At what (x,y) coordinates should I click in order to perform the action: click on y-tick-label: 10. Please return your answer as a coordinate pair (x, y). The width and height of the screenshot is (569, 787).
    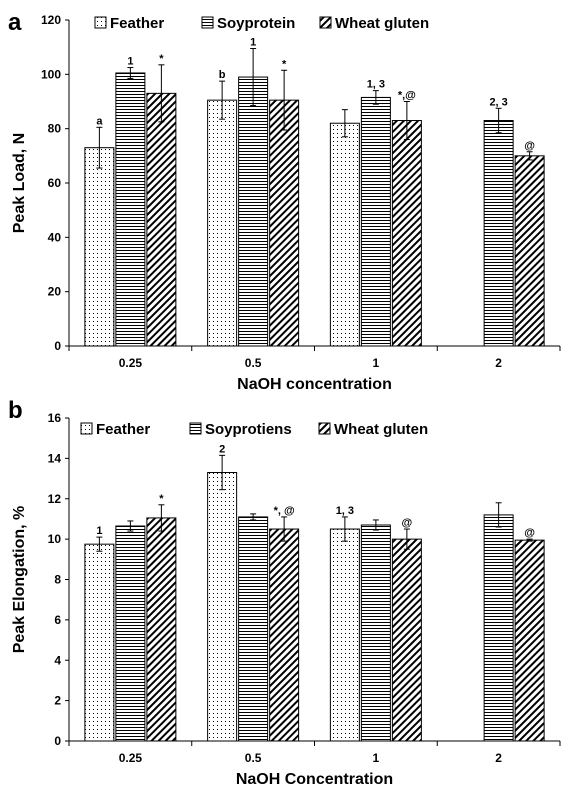
    Looking at the image, I should click on (55, 539).